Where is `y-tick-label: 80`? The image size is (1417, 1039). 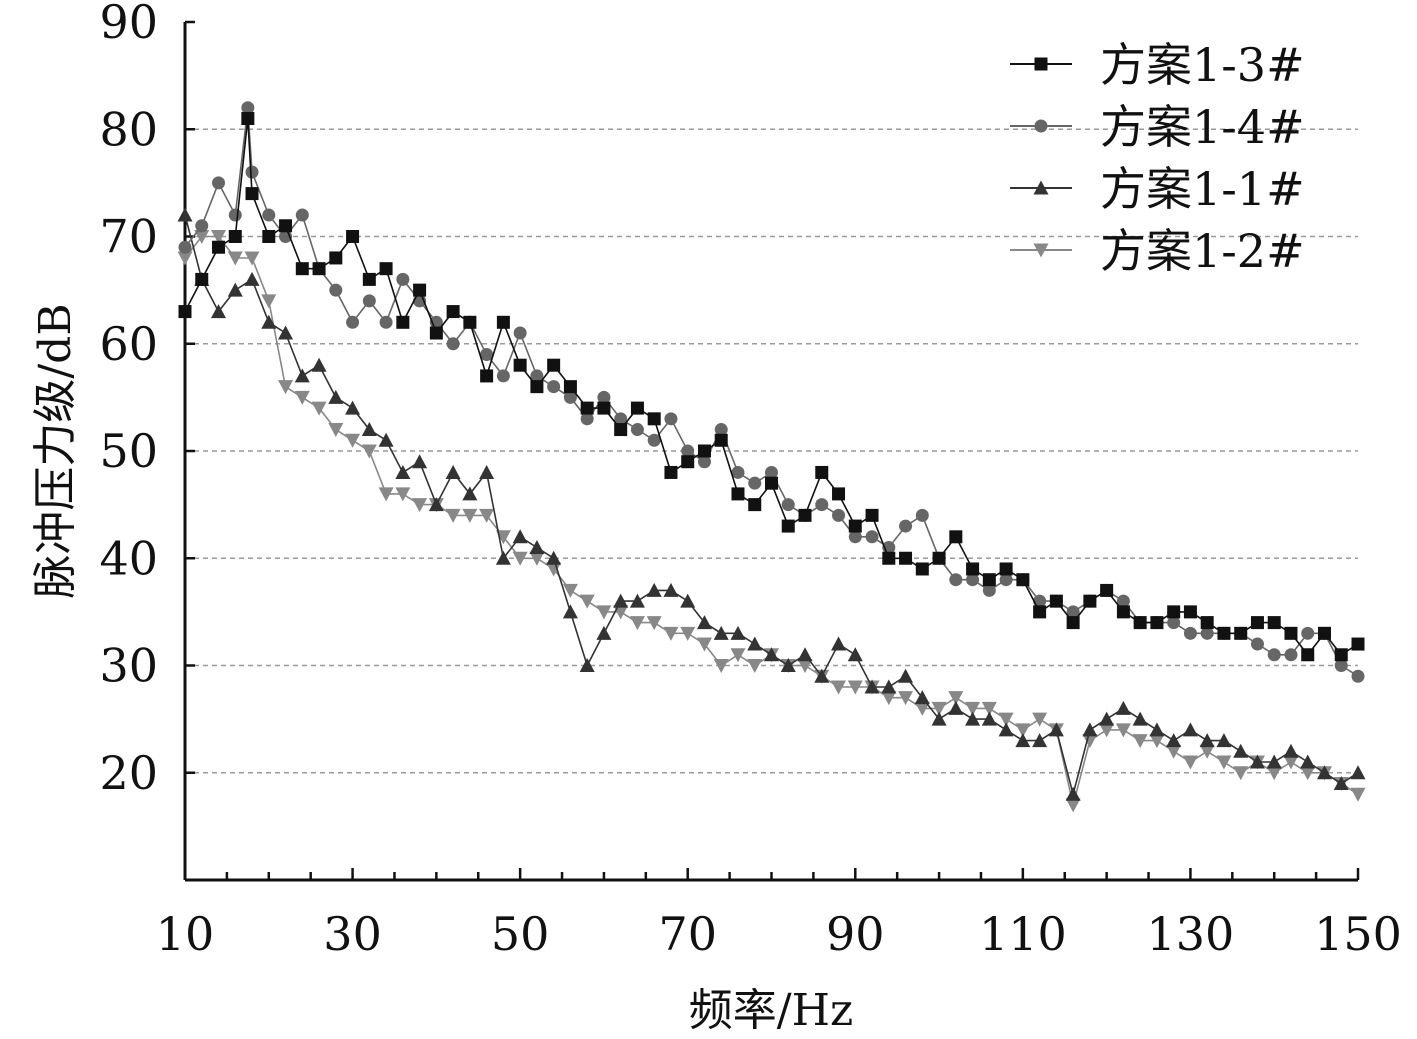 y-tick-label: 80 is located at coordinates (128, 129).